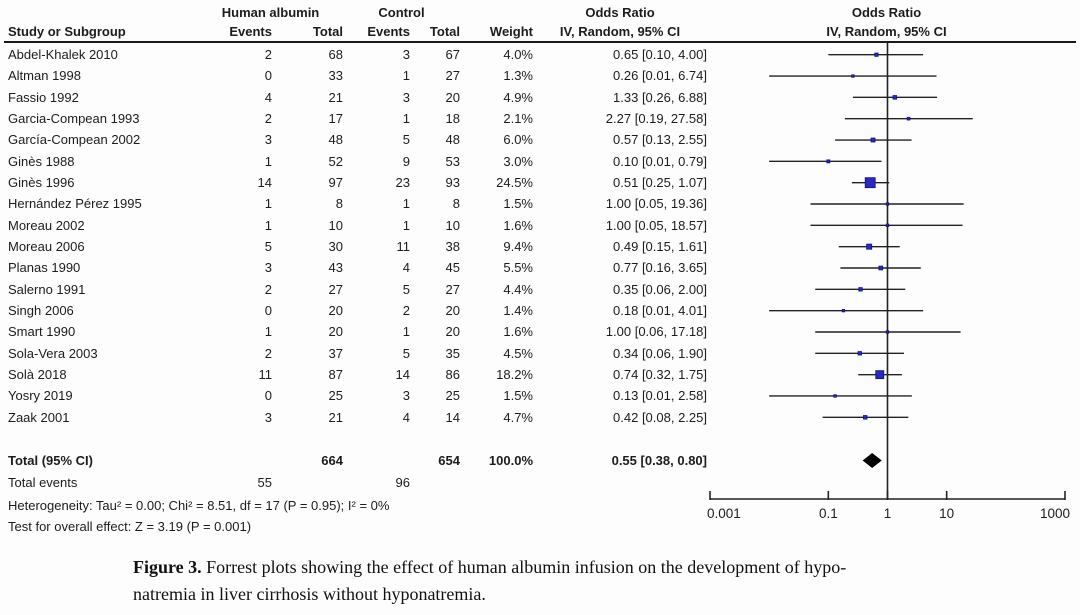 Image resolution: width=1080 pixels, height=615 pixels. I want to click on study-row: Moreau 2002 1 10 1 10 1.6% 1.00 [0.05, 18.57], so click(353, 225).